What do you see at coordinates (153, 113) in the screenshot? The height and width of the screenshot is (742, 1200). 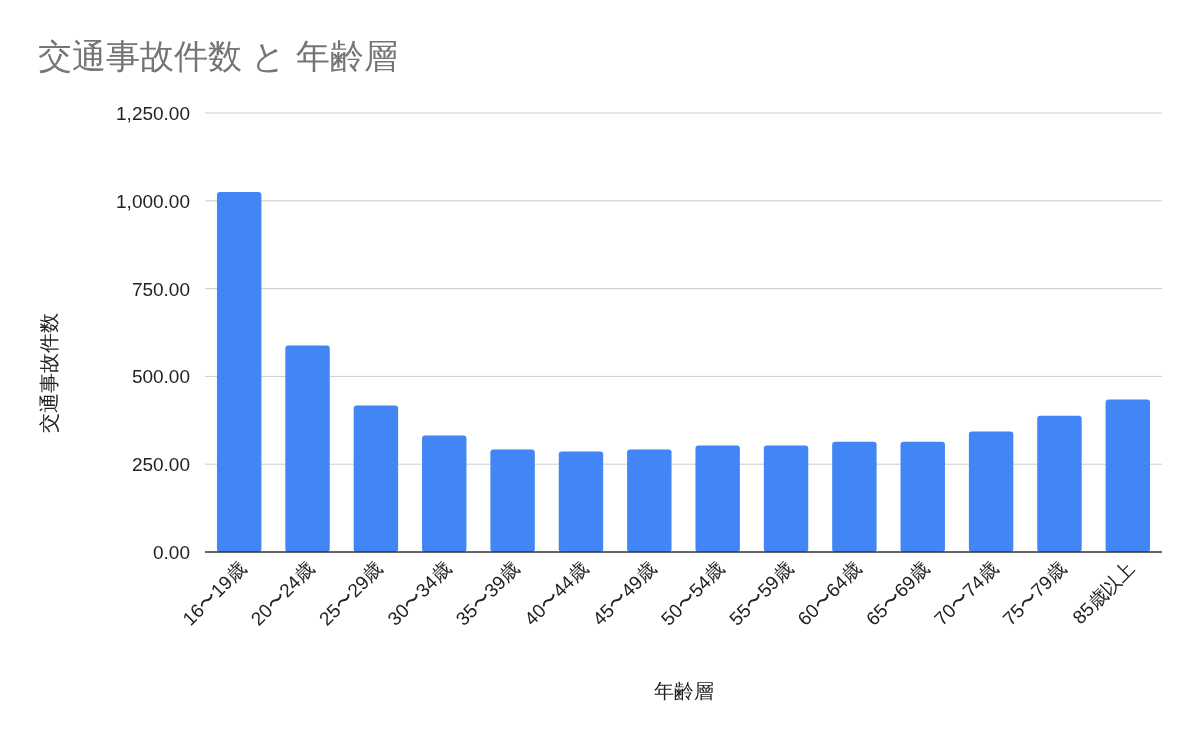 I see `y-tick-label: 1,250.00` at bounding box center [153, 113].